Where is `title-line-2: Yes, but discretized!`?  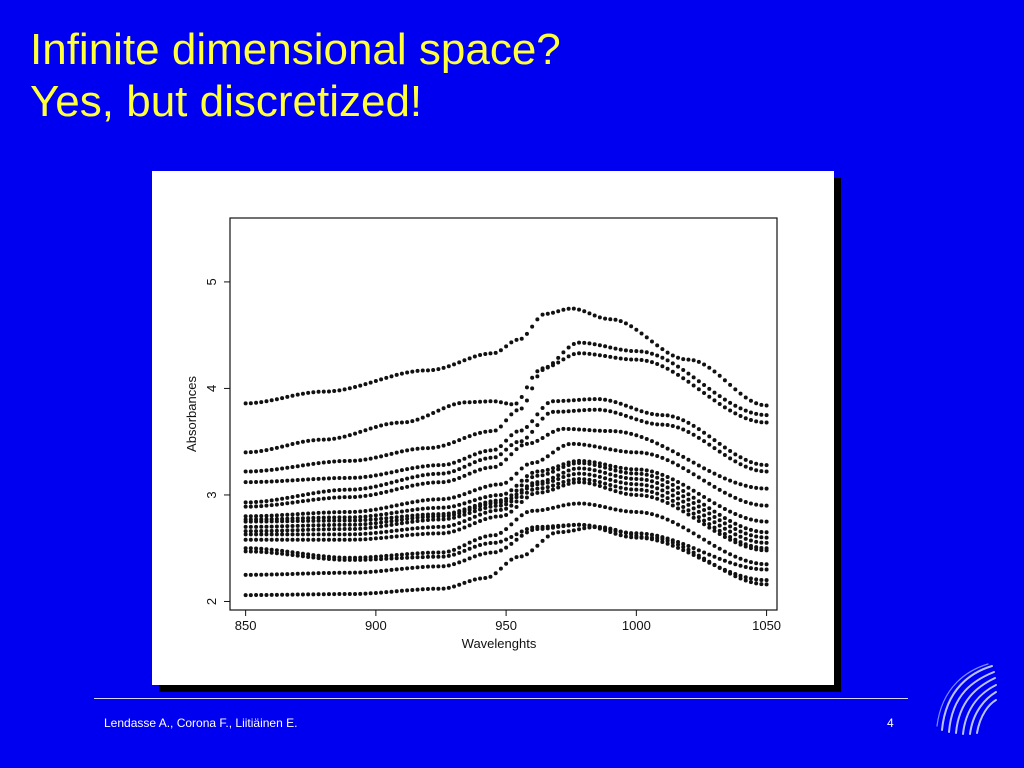 title-line-2: Yes, but discretized! is located at coordinates (226, 101).